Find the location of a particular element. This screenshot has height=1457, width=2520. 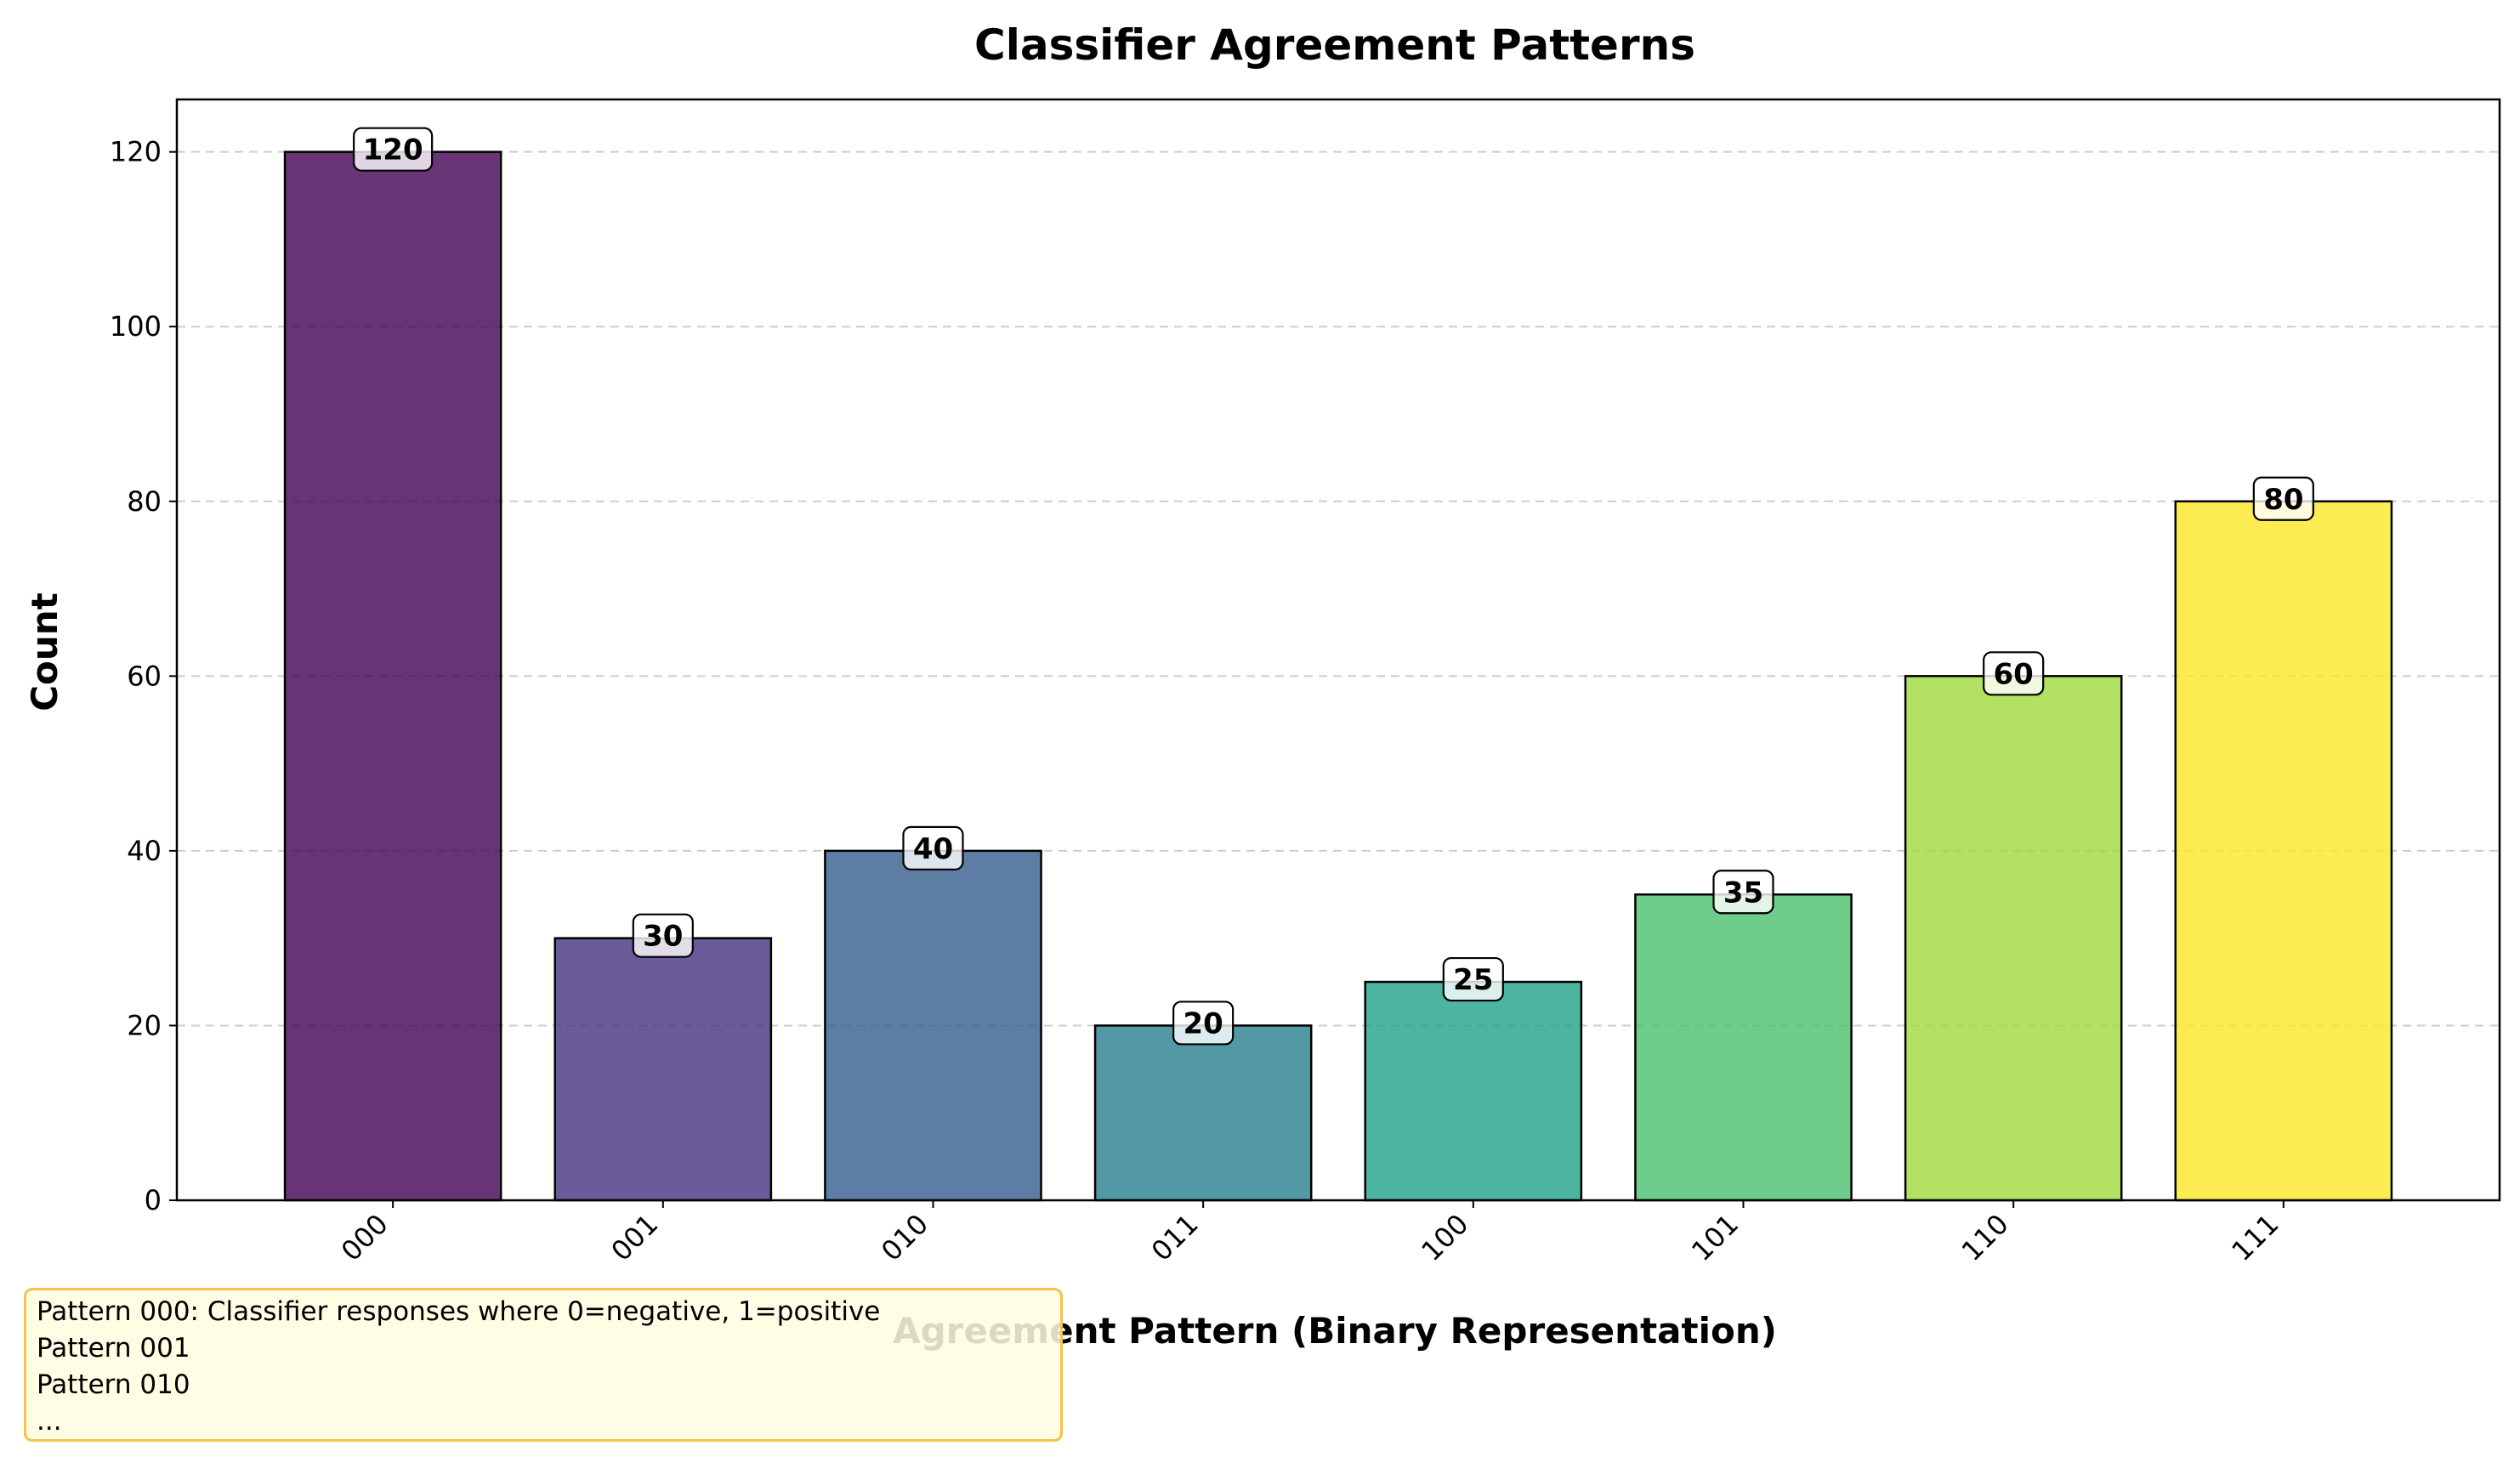

x-tick-label-001: 001 is located at coordinates (634, 1237).